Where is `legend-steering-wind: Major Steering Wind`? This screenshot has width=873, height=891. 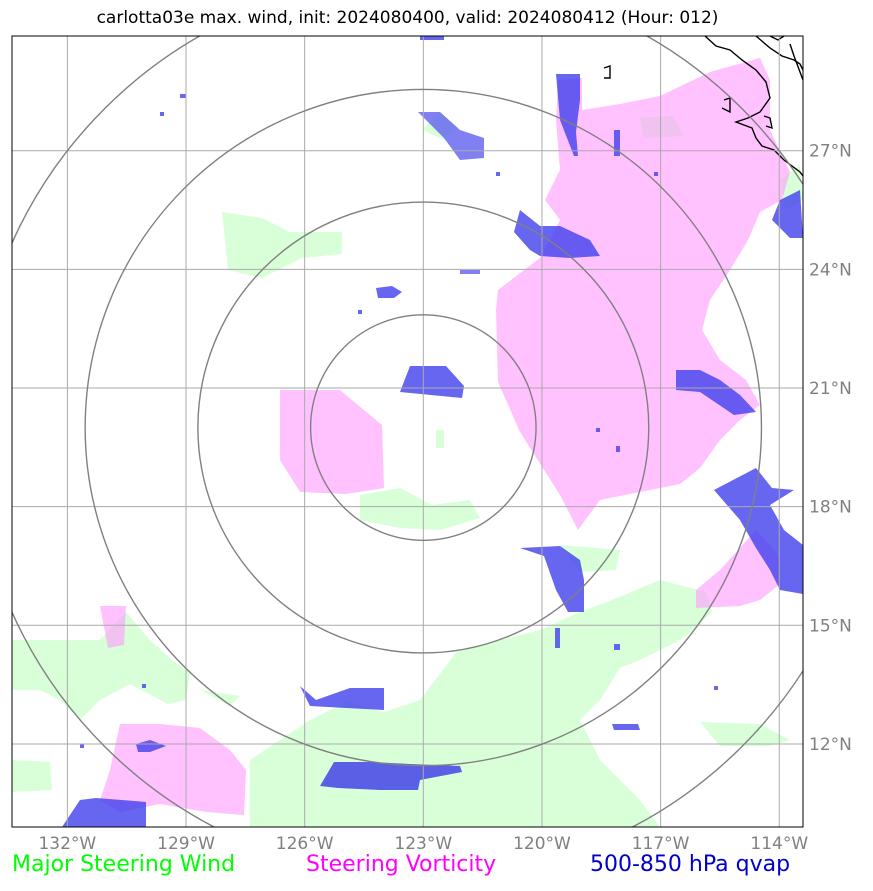 legend-steering-wind: Major Steering Wind is located at coordinates (124, 864).